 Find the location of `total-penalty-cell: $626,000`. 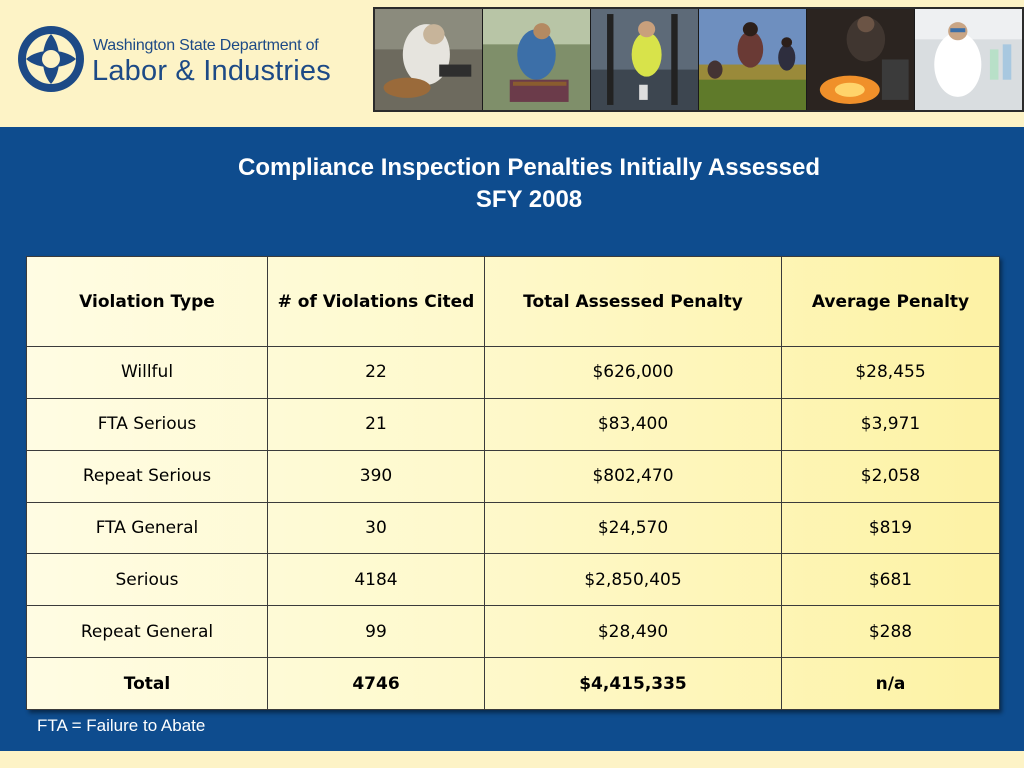

total-penalty-cell: $626,000 is located at coordinates (633, 372).